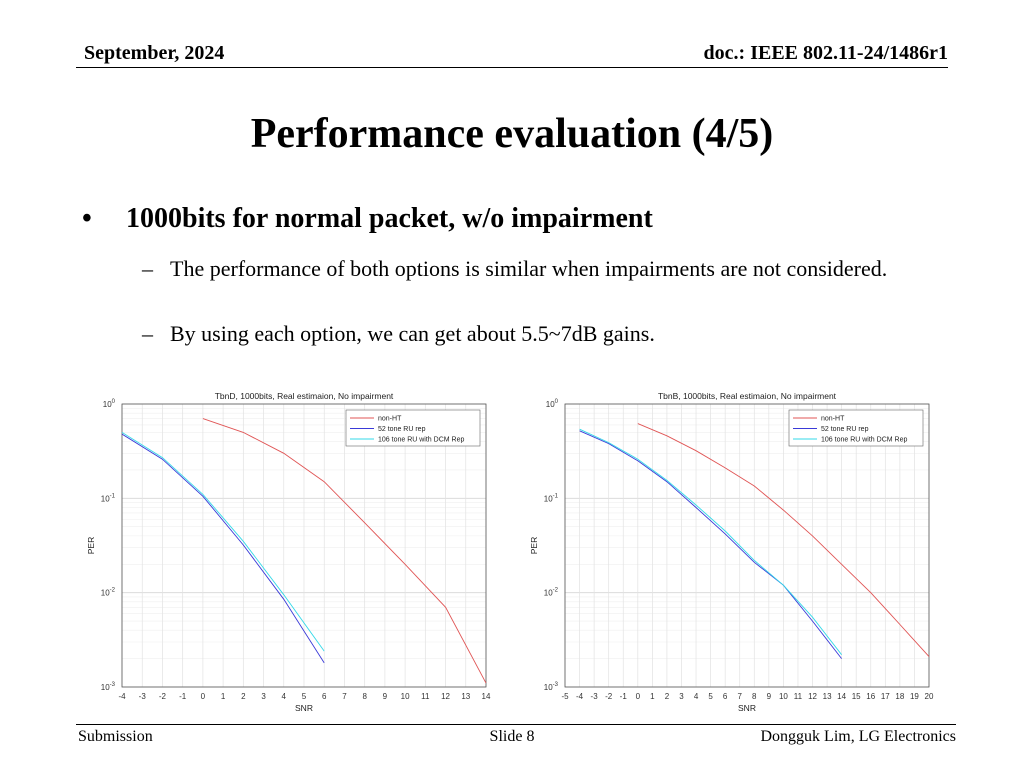  What do you see at coordinates (512, 134) in the screenshot?
I see `slide-title: Performance evaluation (4/5)` at bounding box center [512, 134].